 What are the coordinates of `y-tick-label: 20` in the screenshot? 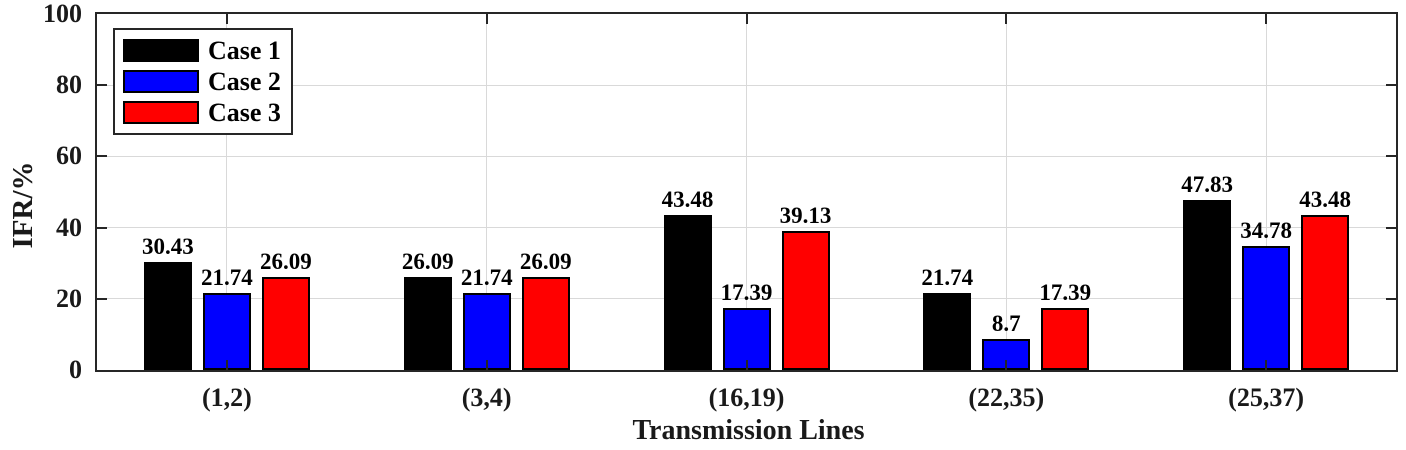 It's located at (69, 298).